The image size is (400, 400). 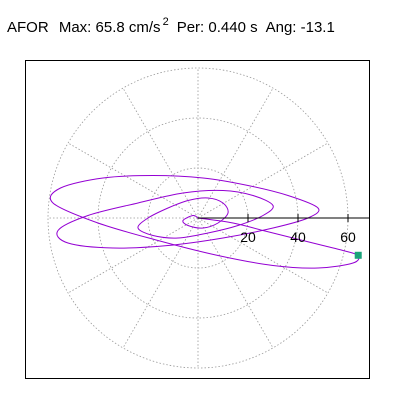 I want to click on max-unit-exponent: 2, so click(x=165, y=22).